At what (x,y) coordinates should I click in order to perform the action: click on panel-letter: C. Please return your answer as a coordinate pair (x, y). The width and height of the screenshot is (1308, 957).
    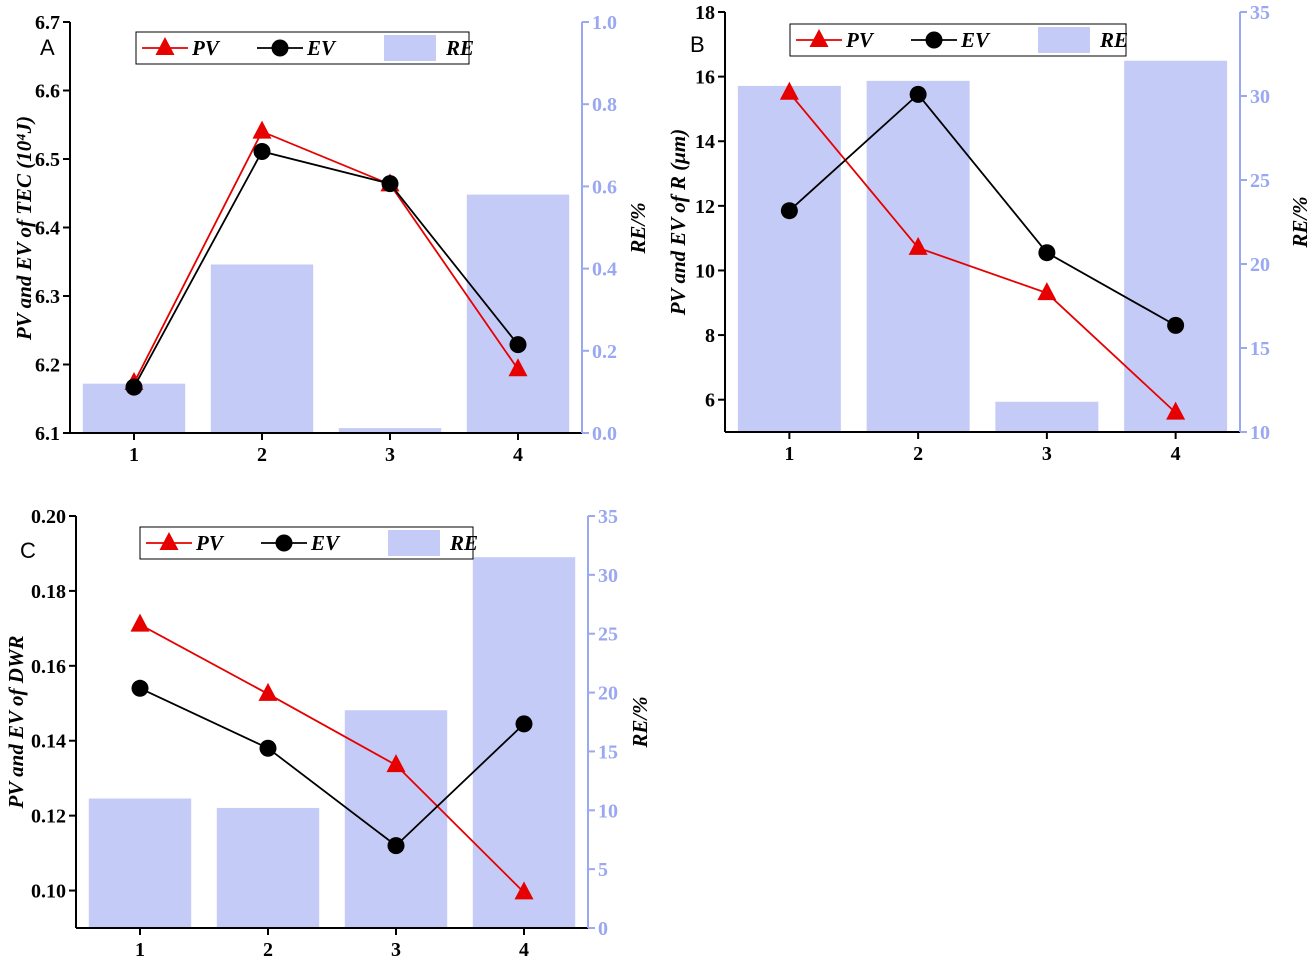
    Looking at the image, I should click on (28, 550).